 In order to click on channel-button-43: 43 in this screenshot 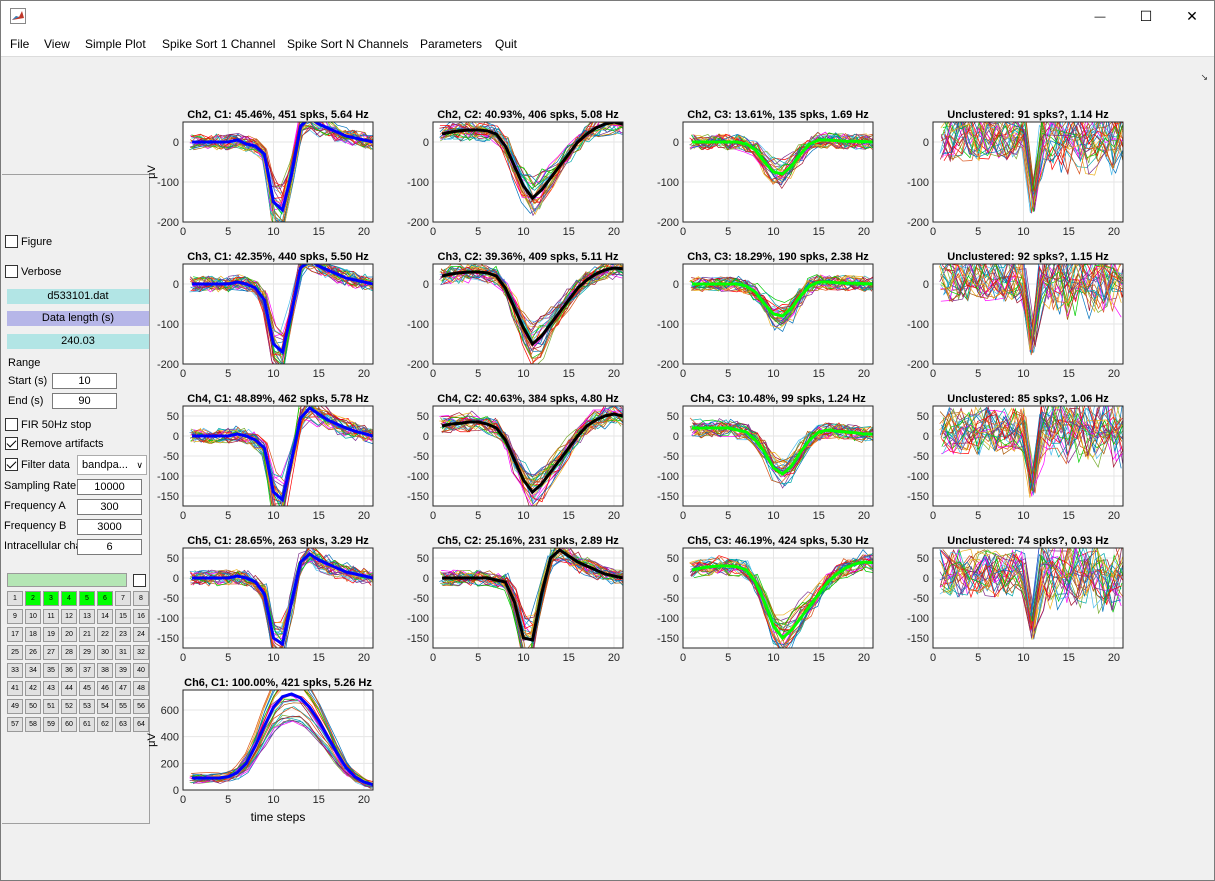, I will do `click(51, 688)`.